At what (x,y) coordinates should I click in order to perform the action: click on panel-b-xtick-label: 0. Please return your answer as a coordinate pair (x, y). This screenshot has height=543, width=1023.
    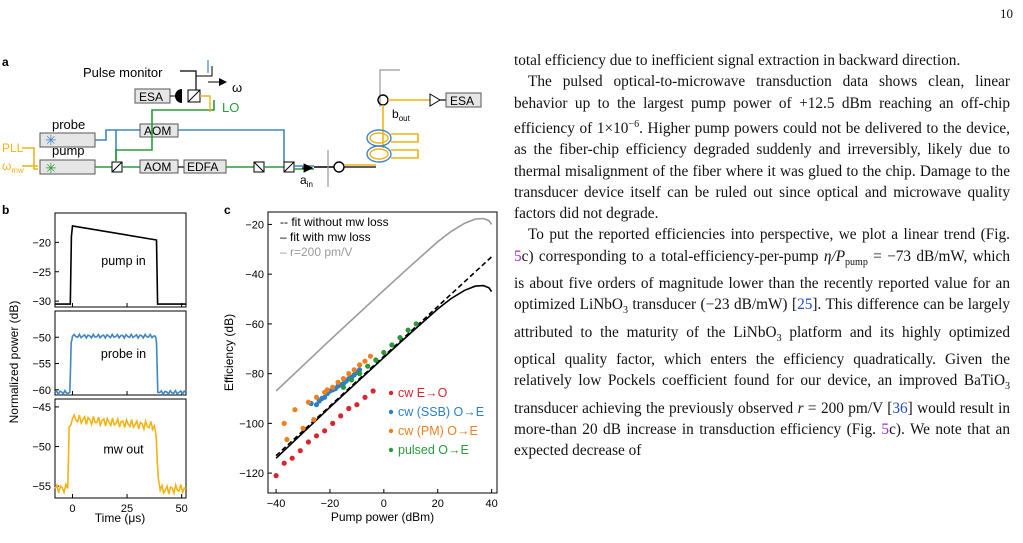
    Looking at the image, I should click on (72, 509).